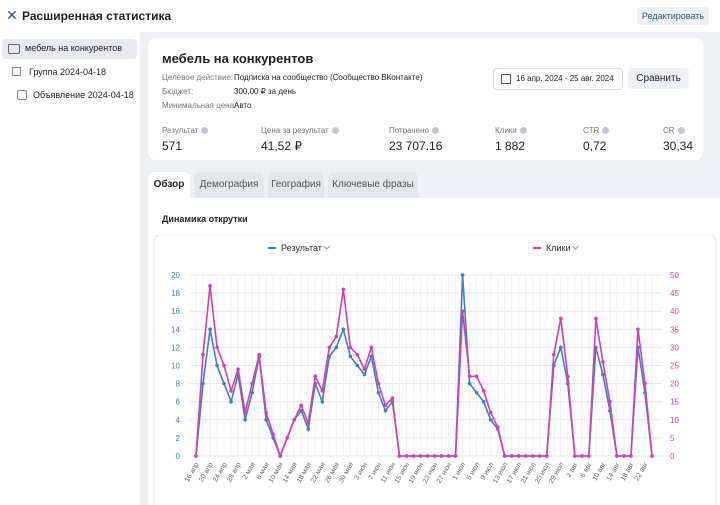  I want to click on y-tick-label: 6, so click(178, 402).